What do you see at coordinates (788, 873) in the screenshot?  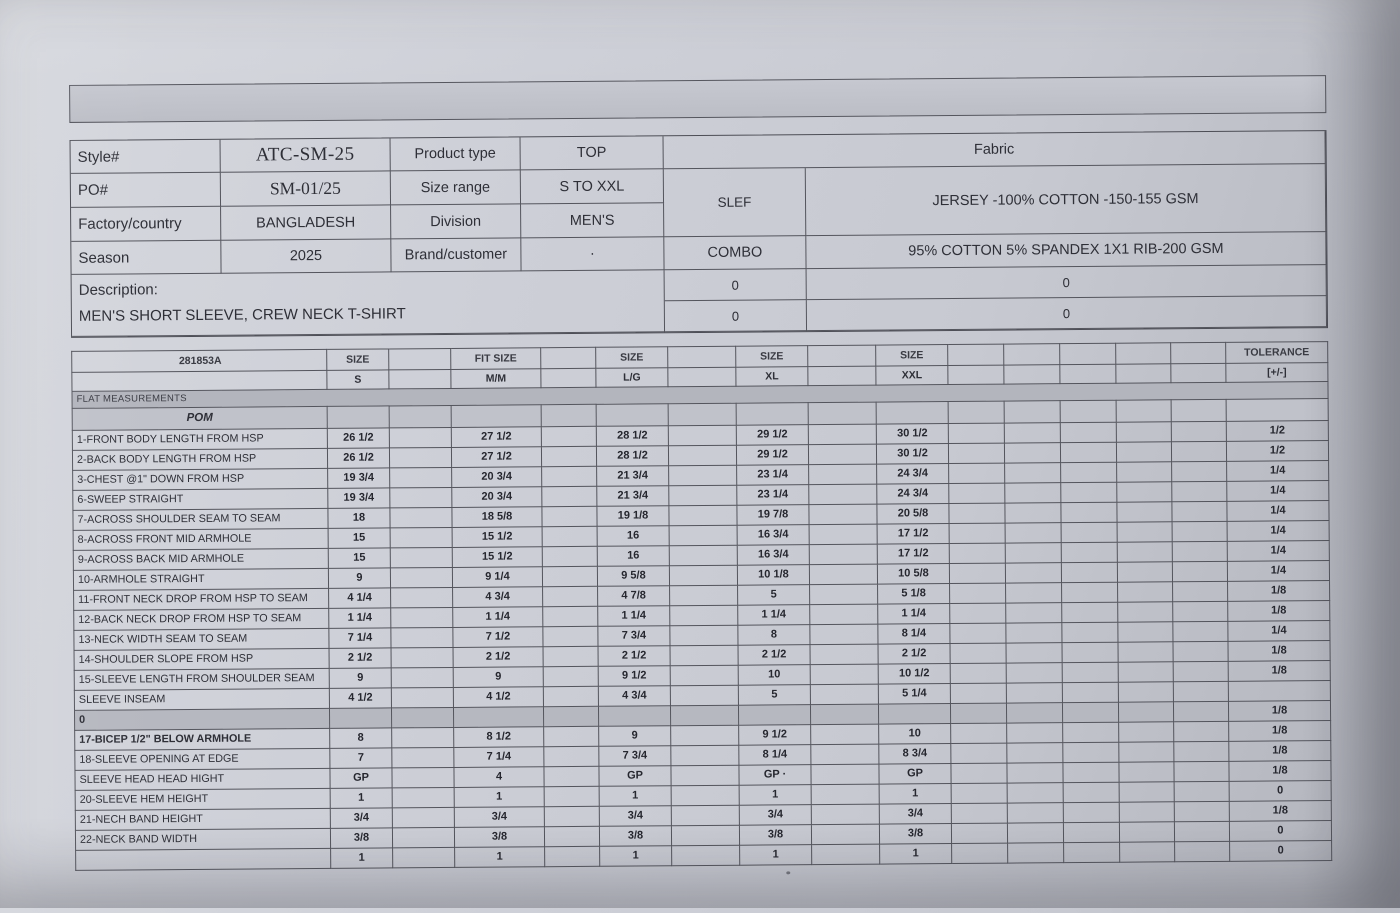 I see `scan-speck` at bounding box center [788, 873].